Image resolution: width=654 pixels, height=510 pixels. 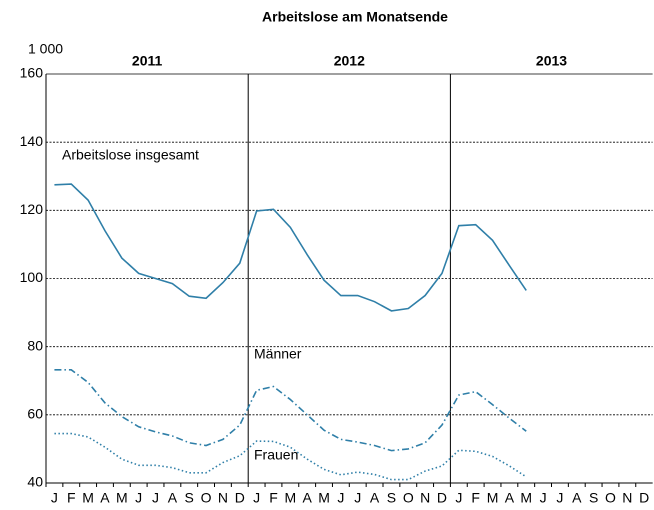 What do you see at coordinates (147, 61) in the screenshot?
I see `year-label: 2011` at bounding box center [147, 61].